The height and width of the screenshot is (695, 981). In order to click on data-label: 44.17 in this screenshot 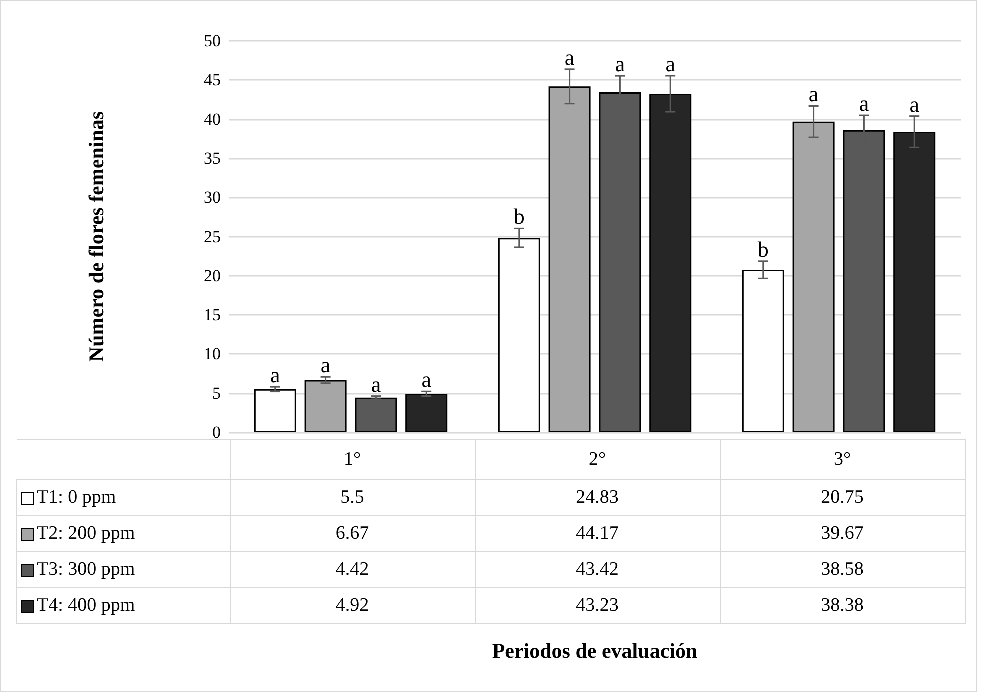, I will do `click(597, 534)`.